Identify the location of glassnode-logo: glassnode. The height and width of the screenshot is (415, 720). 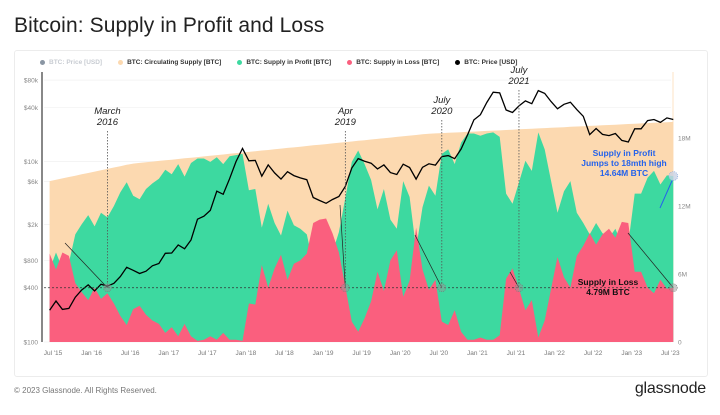
(670, 388).